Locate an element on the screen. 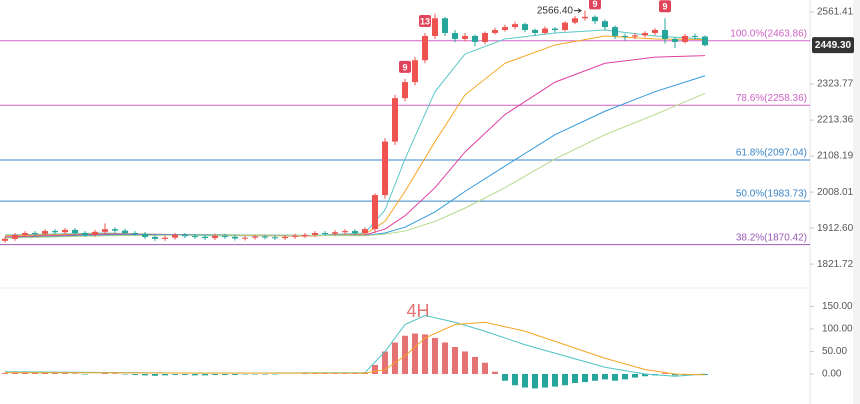 This screenshot has width=860, height=404. fib-label: 100.0%(2463.86) is located at coordinates (768, 33).